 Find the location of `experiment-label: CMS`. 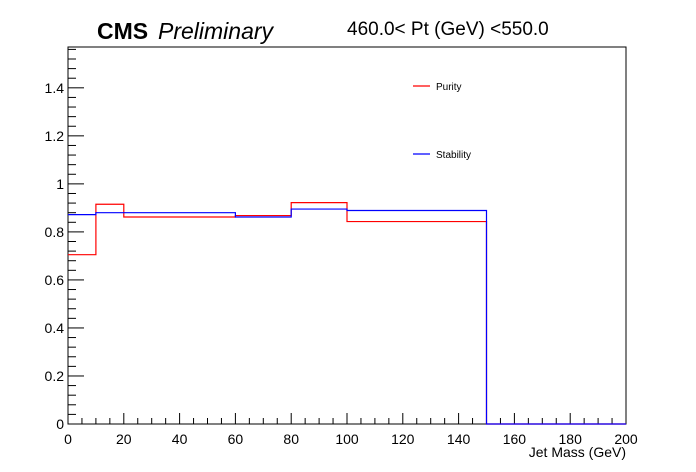

experiment-label: CMS is located at coordinates (123, 31).